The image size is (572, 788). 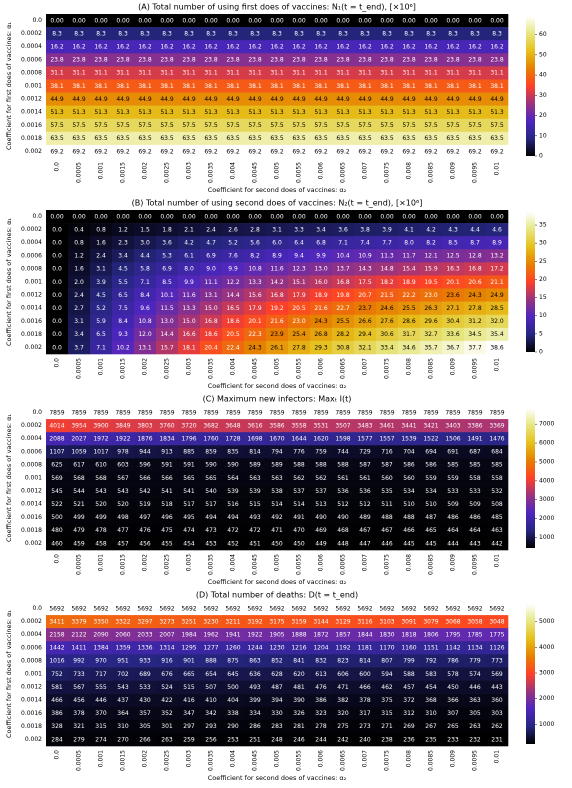 I want to click on x-tick-label: 0.002, so click(x=145, y=562).